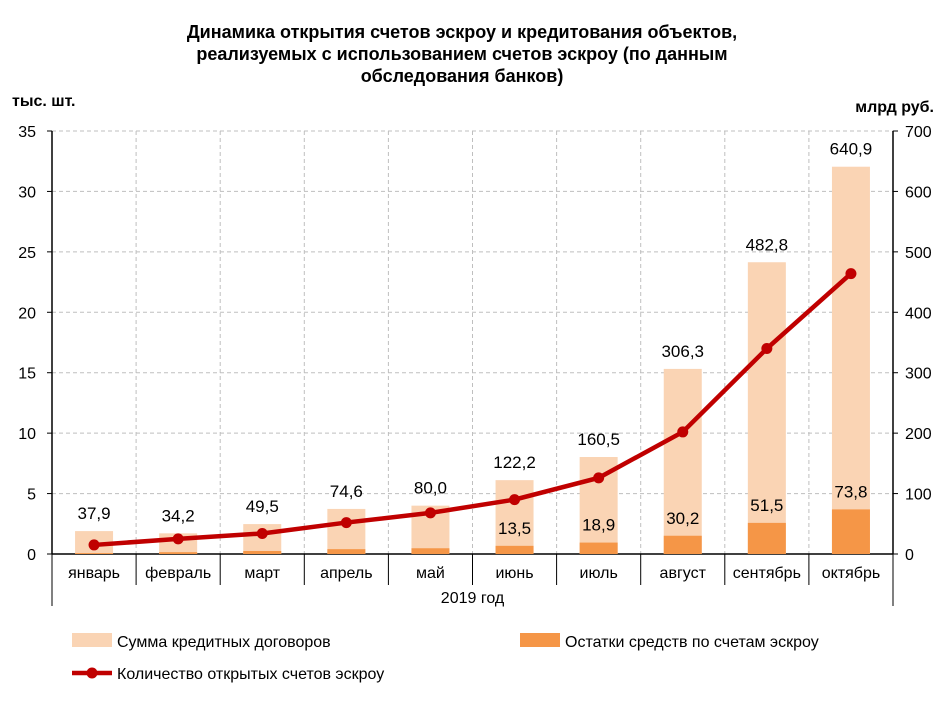 This screenshot has width=941, height=720. I want to click on data-label-credit-sum: 482,8, so click(767, 244).